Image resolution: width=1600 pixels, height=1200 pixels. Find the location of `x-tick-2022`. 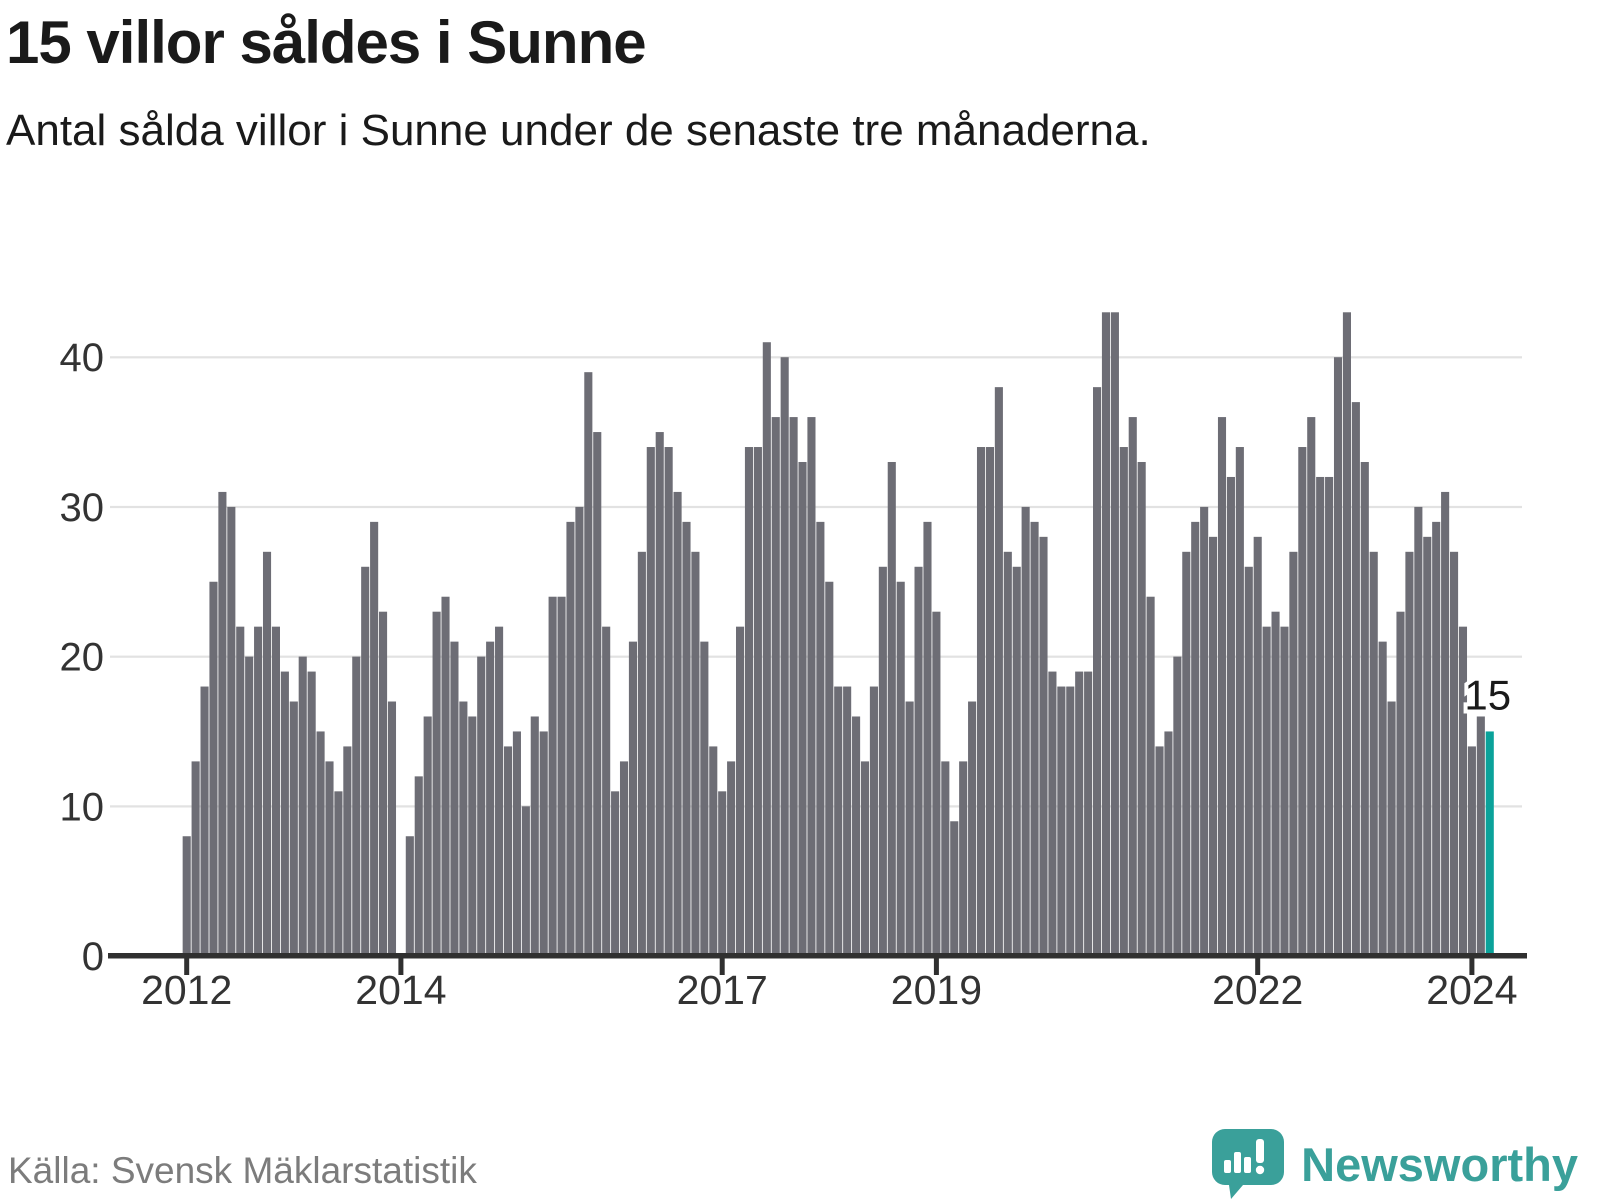

x-tick-2022 is located at coordinates (1258, 966).